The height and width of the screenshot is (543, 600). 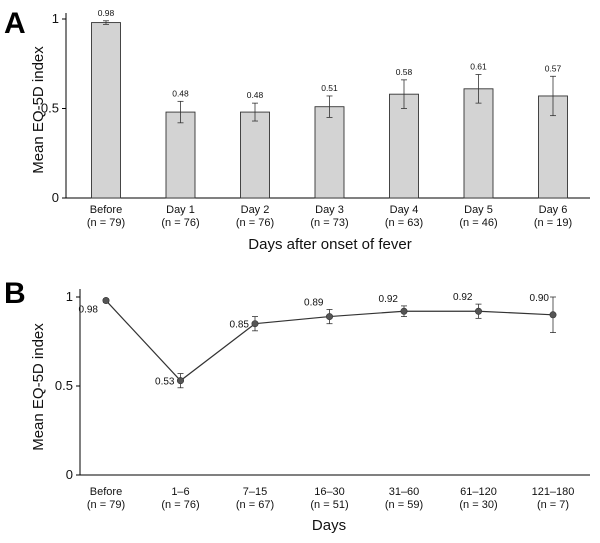 What do you see at coordinates (15, 23) in the screenshot?
I see `panel-a-letter: A` at bounding box center [15, 23].